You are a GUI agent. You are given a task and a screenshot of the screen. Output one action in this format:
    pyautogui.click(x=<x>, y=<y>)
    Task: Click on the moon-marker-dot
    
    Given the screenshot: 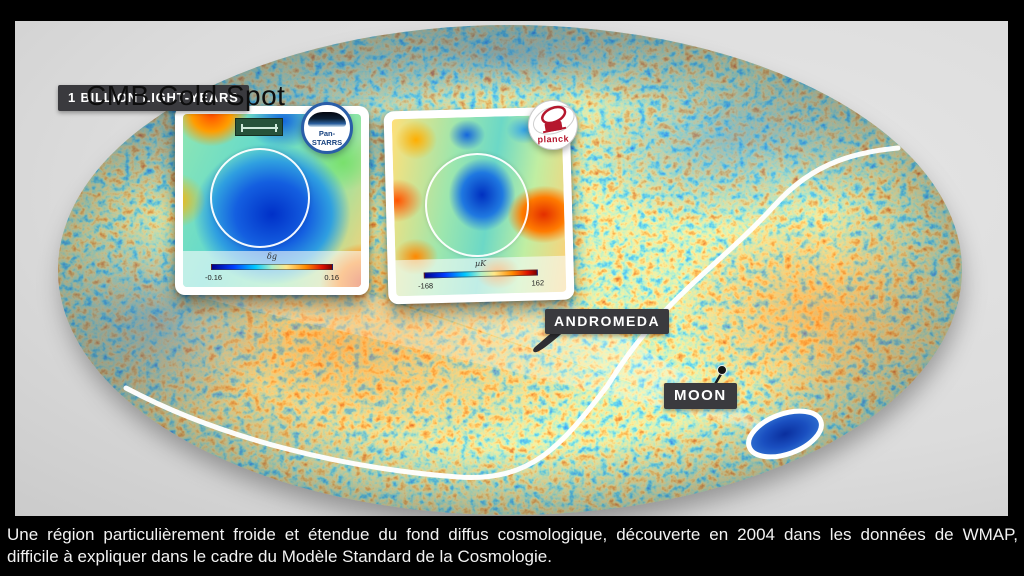 What is the action you would take?
    pyautogui.click(x=722, y=370)
    